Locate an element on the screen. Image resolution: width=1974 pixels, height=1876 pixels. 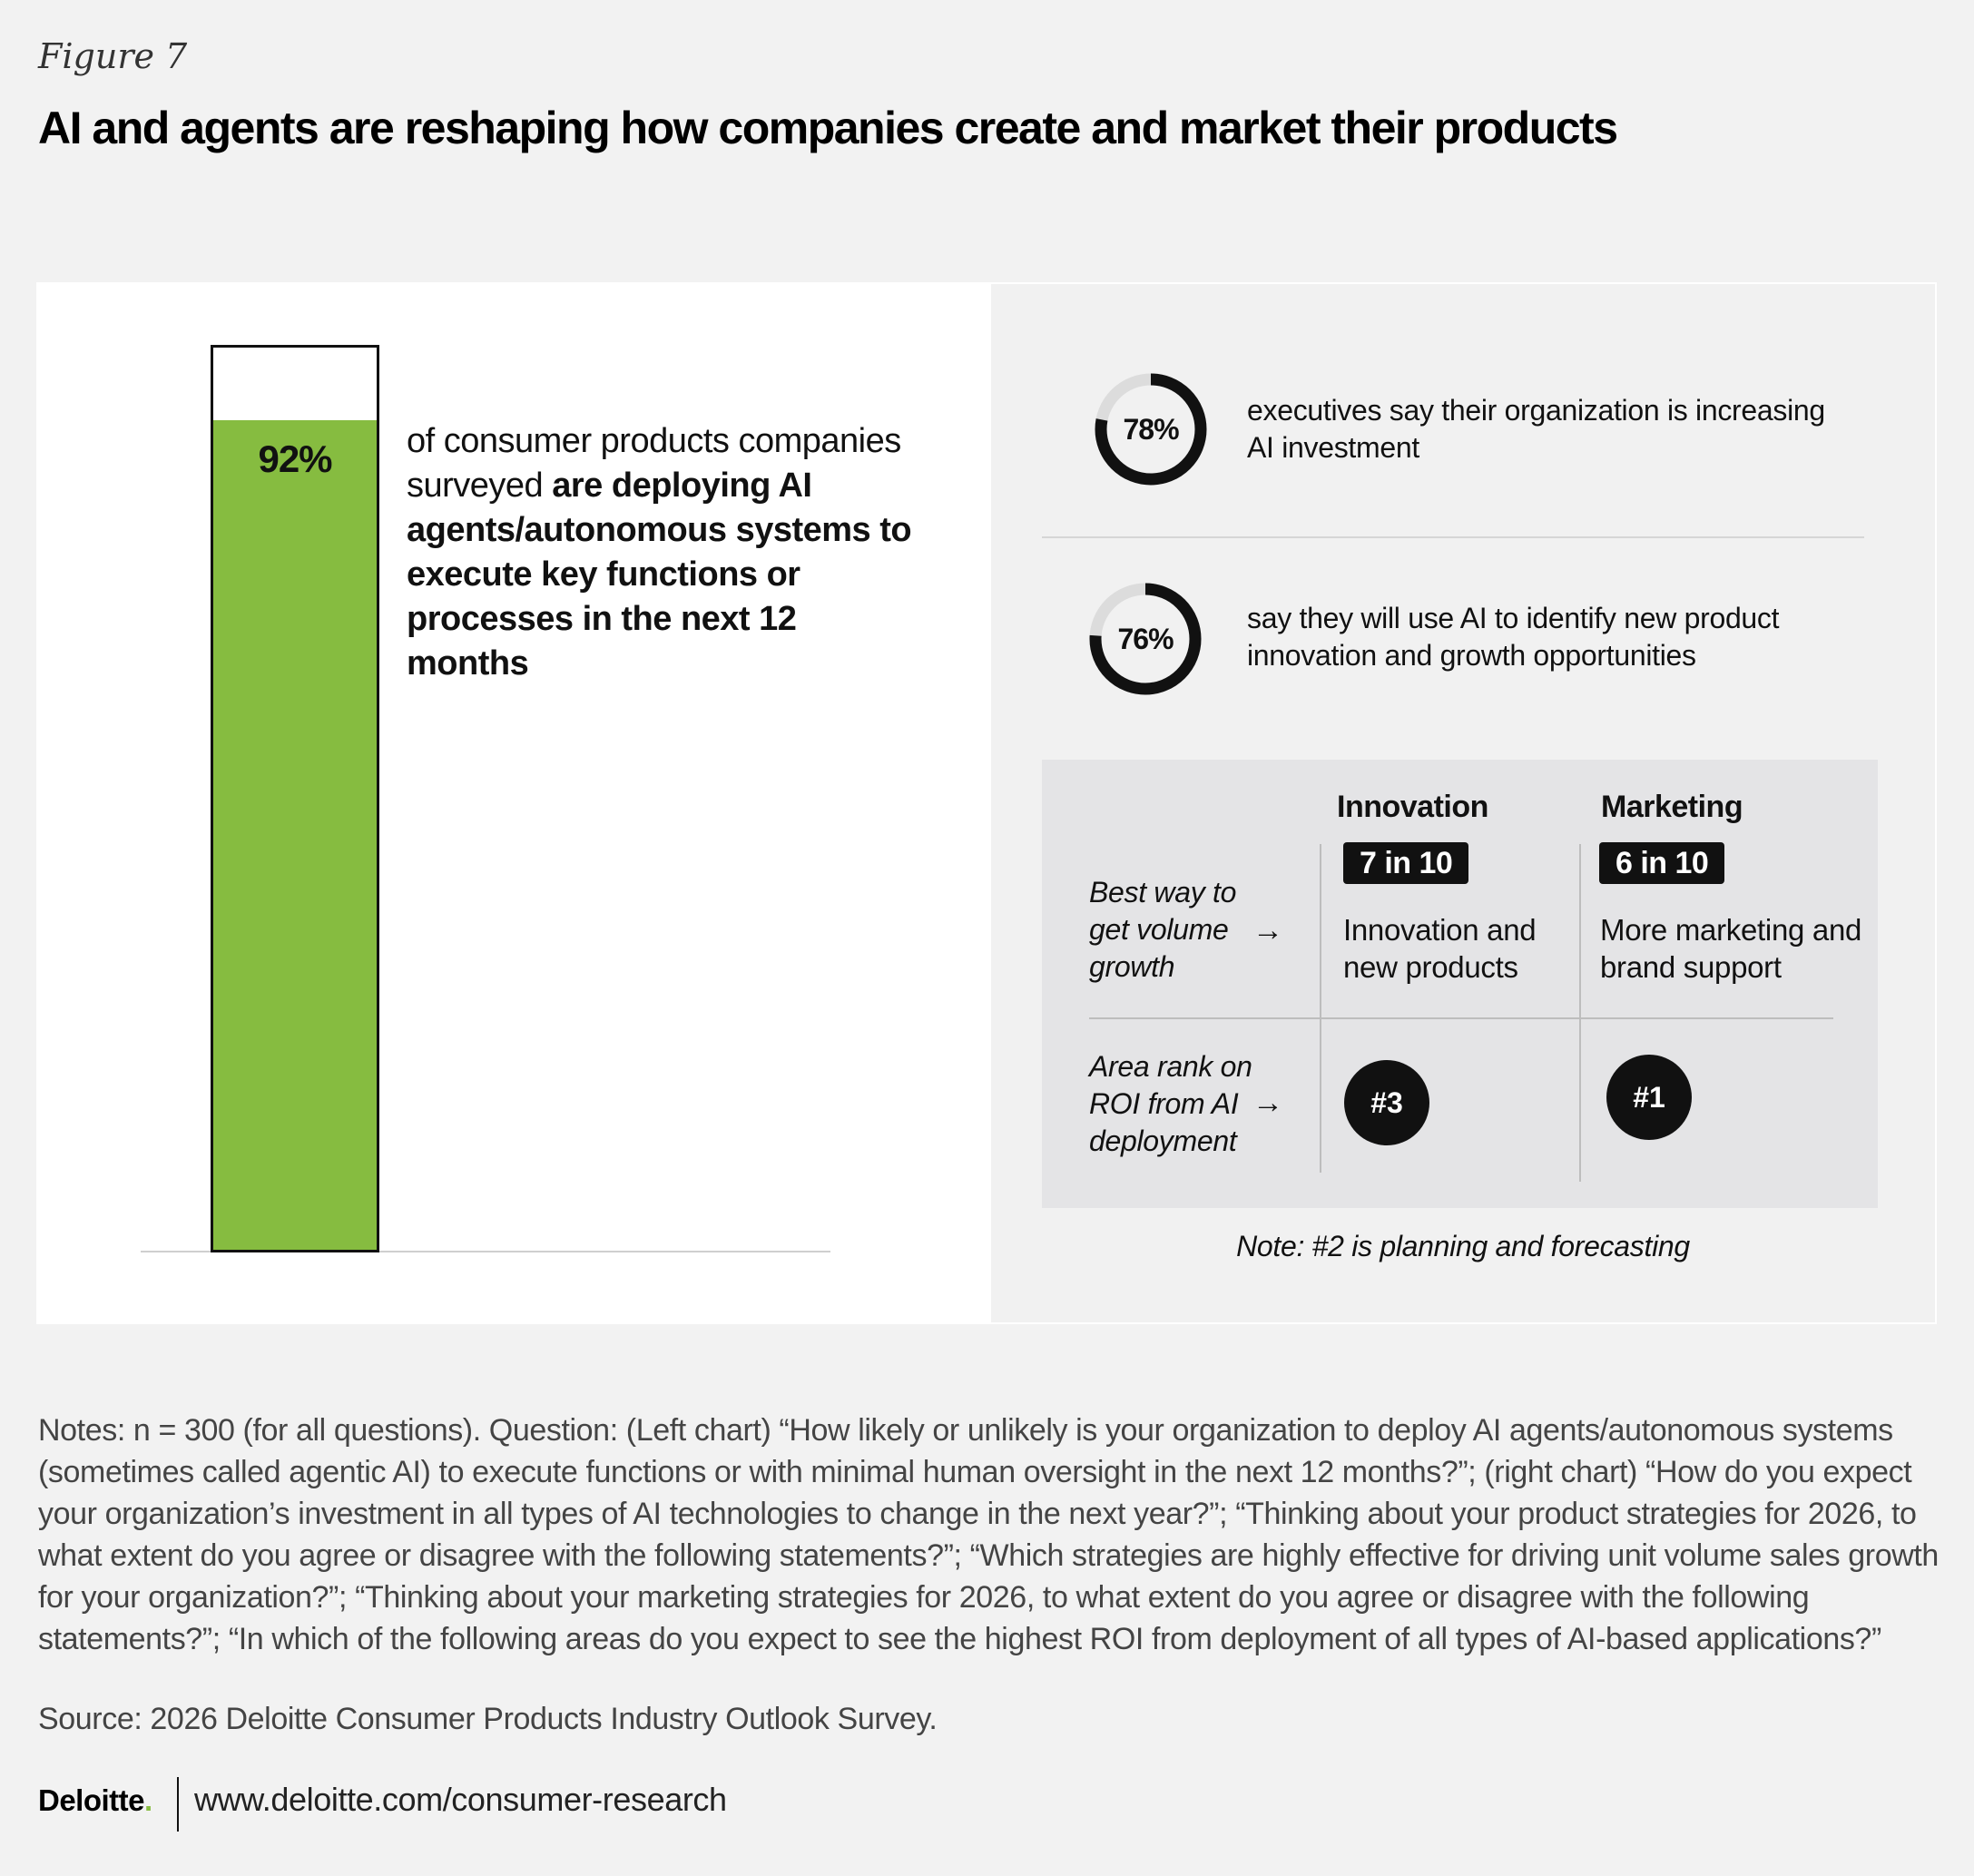
donut-value-1: 78% is located at coordinates (1151, 430).